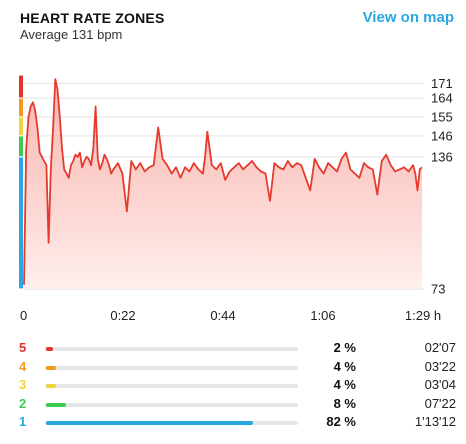  What do you see at coordinates (344, 347) in the screenshot?
I see `zone-percentage: 2 %` at bounding box center [344, 347].